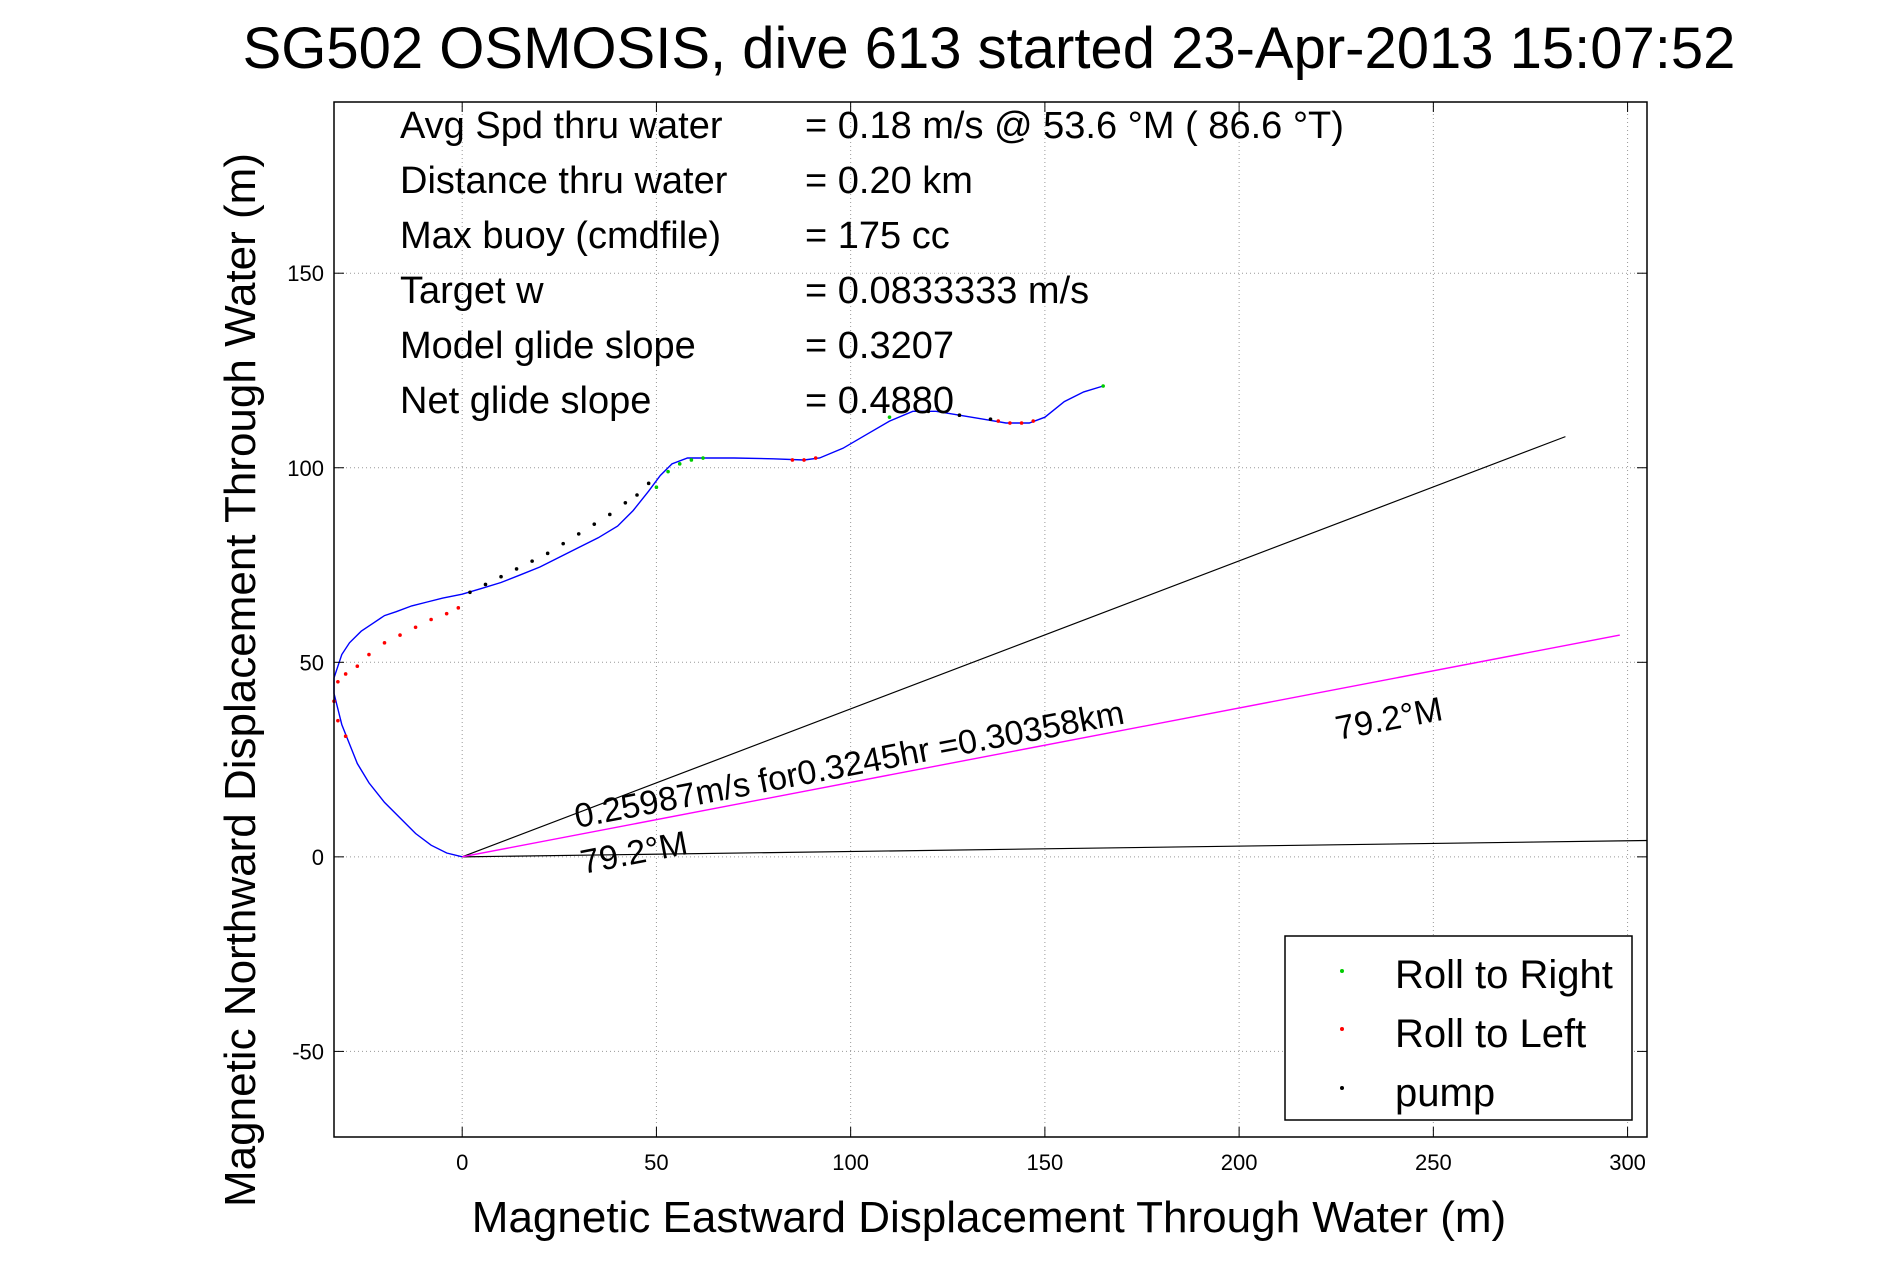 The width and height of the screenshot is (1891, 1262). What do you see at coordinates (318, 857) in the screenshot?
I see `y-tick-label: 0` at bounding box center [318, 857].